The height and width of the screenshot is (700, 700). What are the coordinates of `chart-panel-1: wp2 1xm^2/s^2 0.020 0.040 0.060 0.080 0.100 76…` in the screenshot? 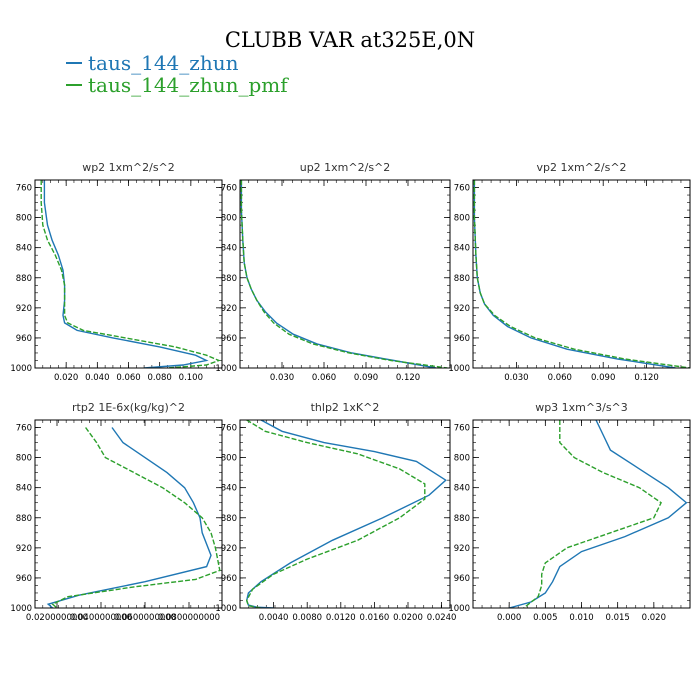 It's located at (116, 272).